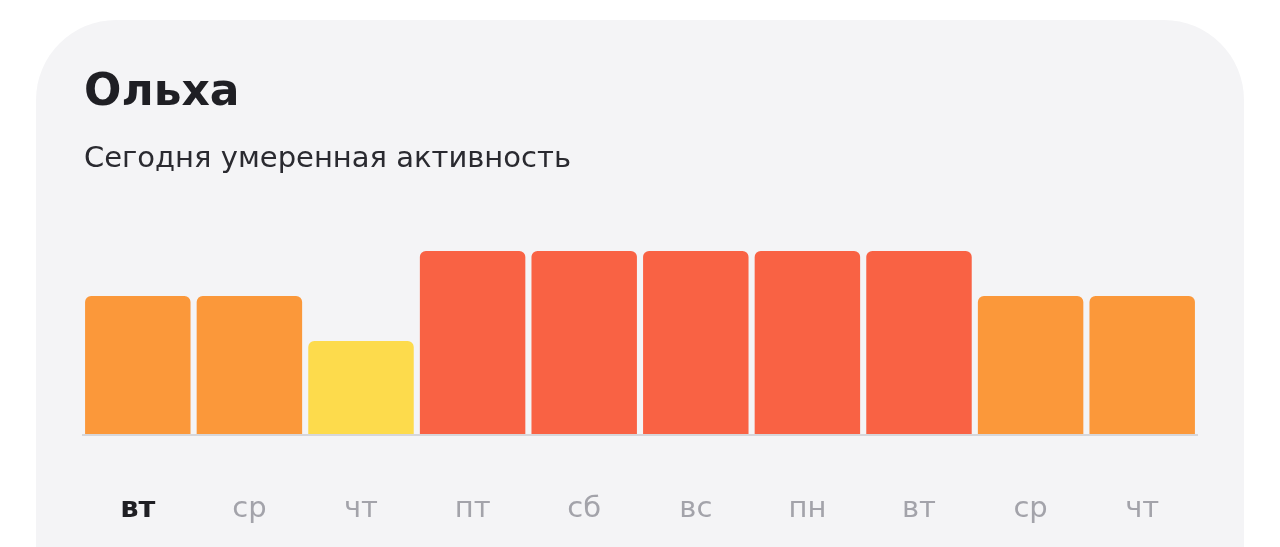  What do you see at coordinates (584, 506) in the screenshot?
I see `x-tick-label: сб` at bounding box center [584, 506].